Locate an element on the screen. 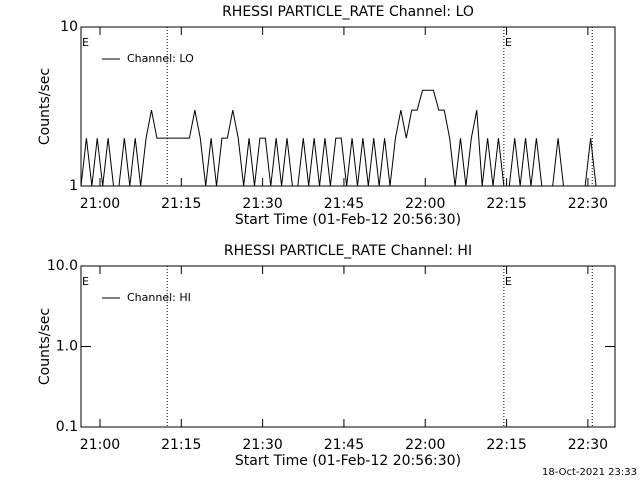 The height and width of the screenshot is (480, 640). y-tick-label: 1.0 is located at coordinates (67, 347).